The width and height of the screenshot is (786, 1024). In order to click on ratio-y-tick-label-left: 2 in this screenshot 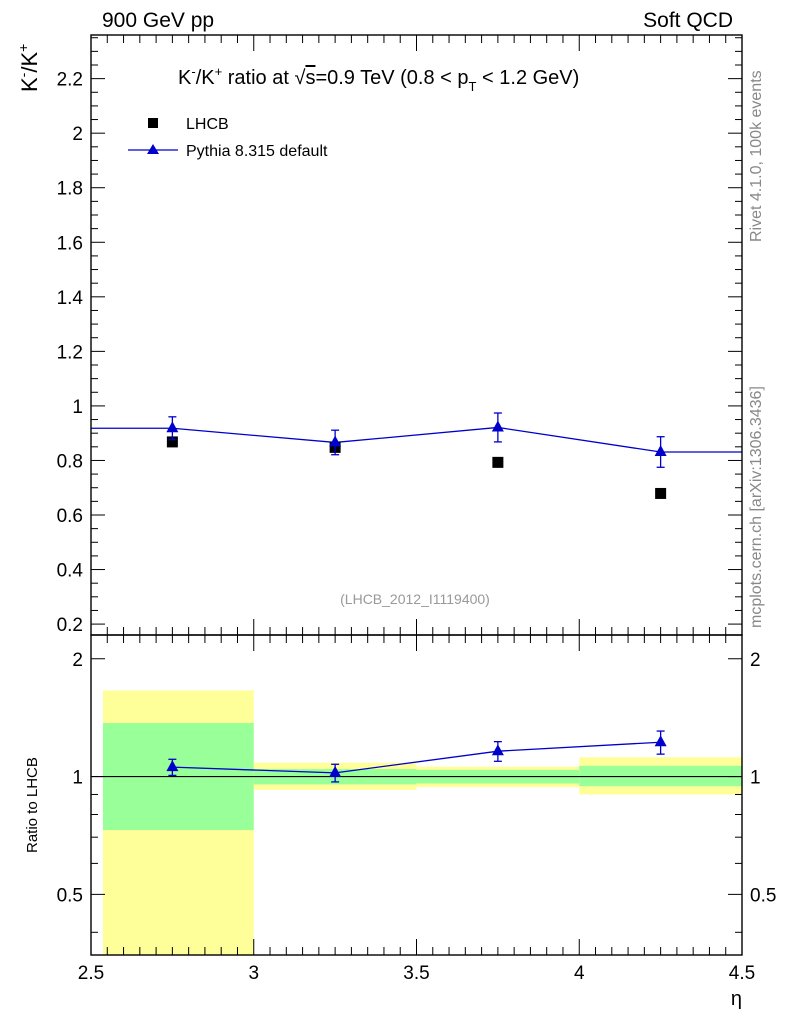, I will do `click(77, 660)`.